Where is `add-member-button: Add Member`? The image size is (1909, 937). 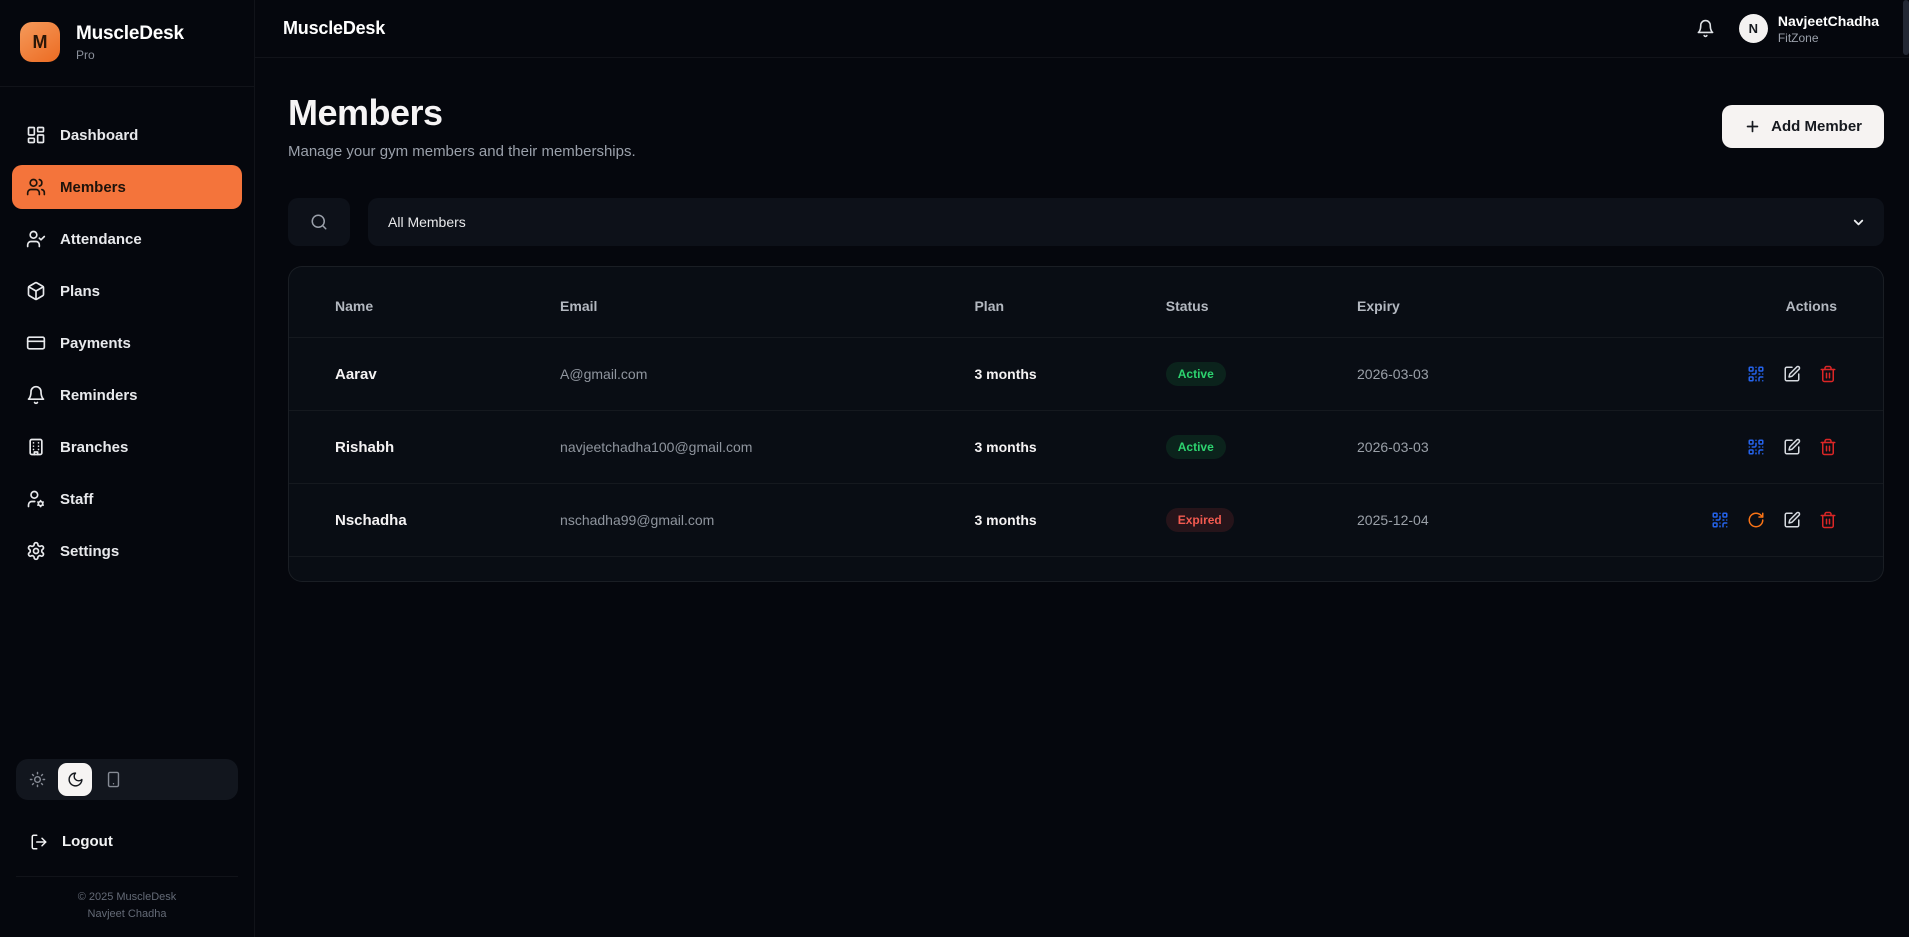 add-member-button: Add Member is located at coordinates (1803, 126).